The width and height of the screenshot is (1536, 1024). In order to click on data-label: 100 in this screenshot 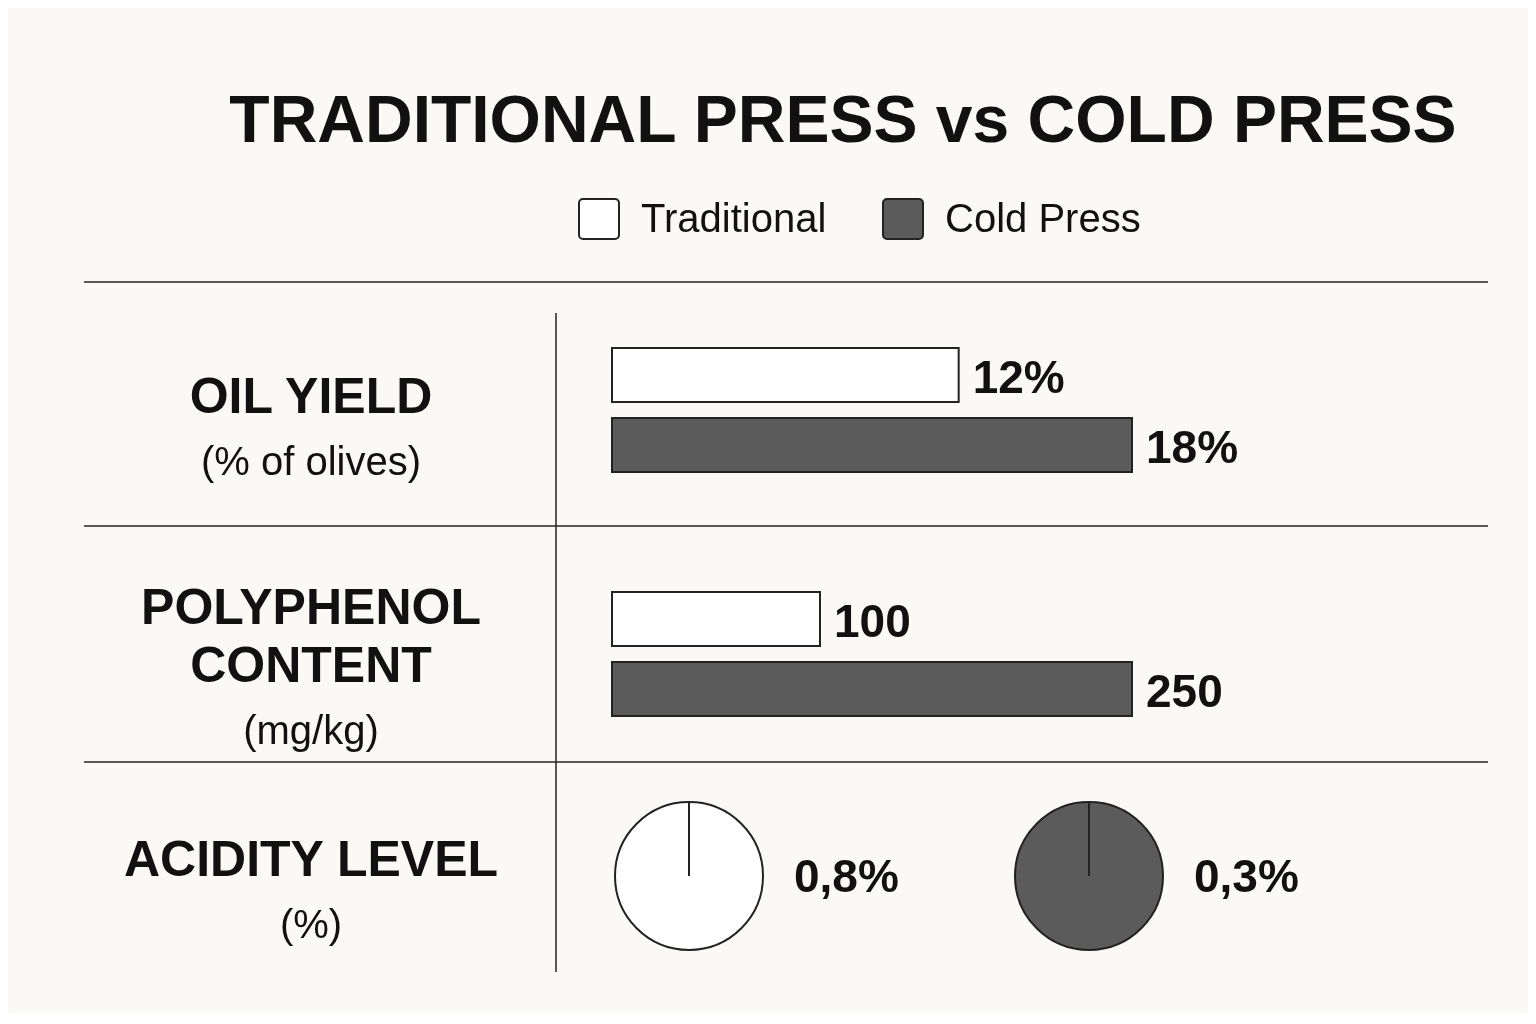, I will do `click(872, 621)`.